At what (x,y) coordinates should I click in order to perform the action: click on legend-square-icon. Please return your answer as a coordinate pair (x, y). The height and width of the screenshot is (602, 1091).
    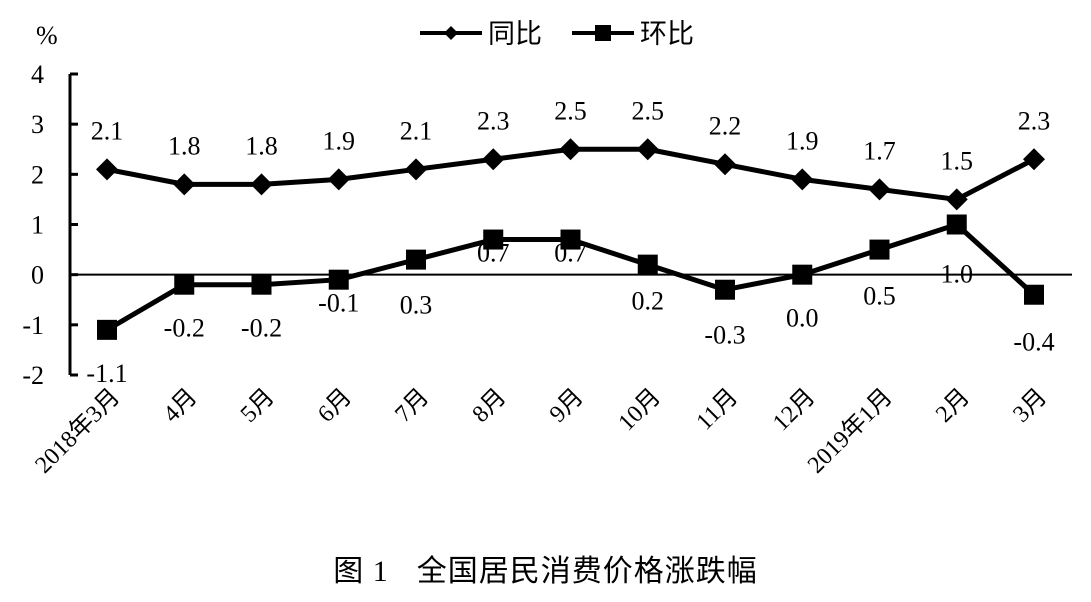
    Looking at the image, I should click on (603, 33).